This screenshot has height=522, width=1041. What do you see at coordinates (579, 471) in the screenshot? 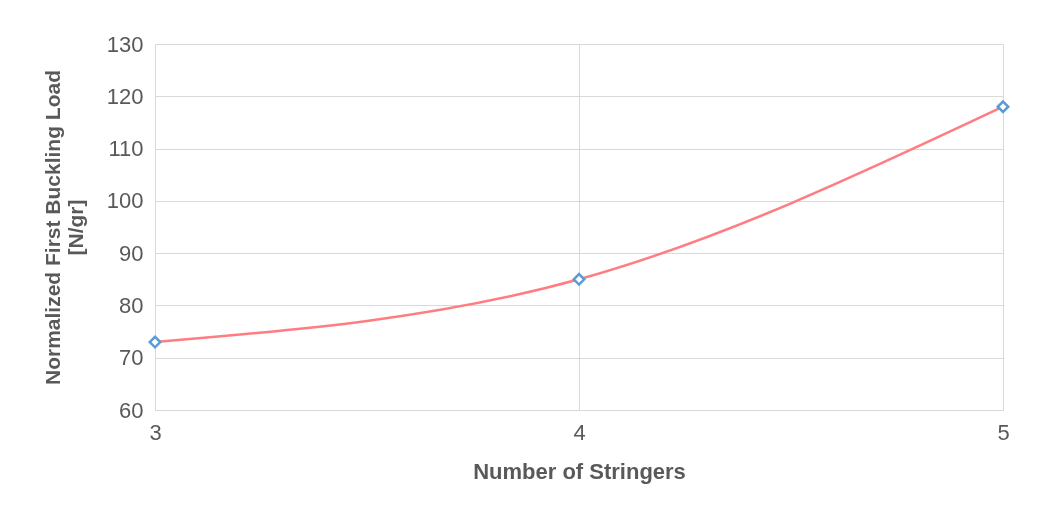
I see `x-axis-title: Number of Stringers` at bounding box center [579, 471].